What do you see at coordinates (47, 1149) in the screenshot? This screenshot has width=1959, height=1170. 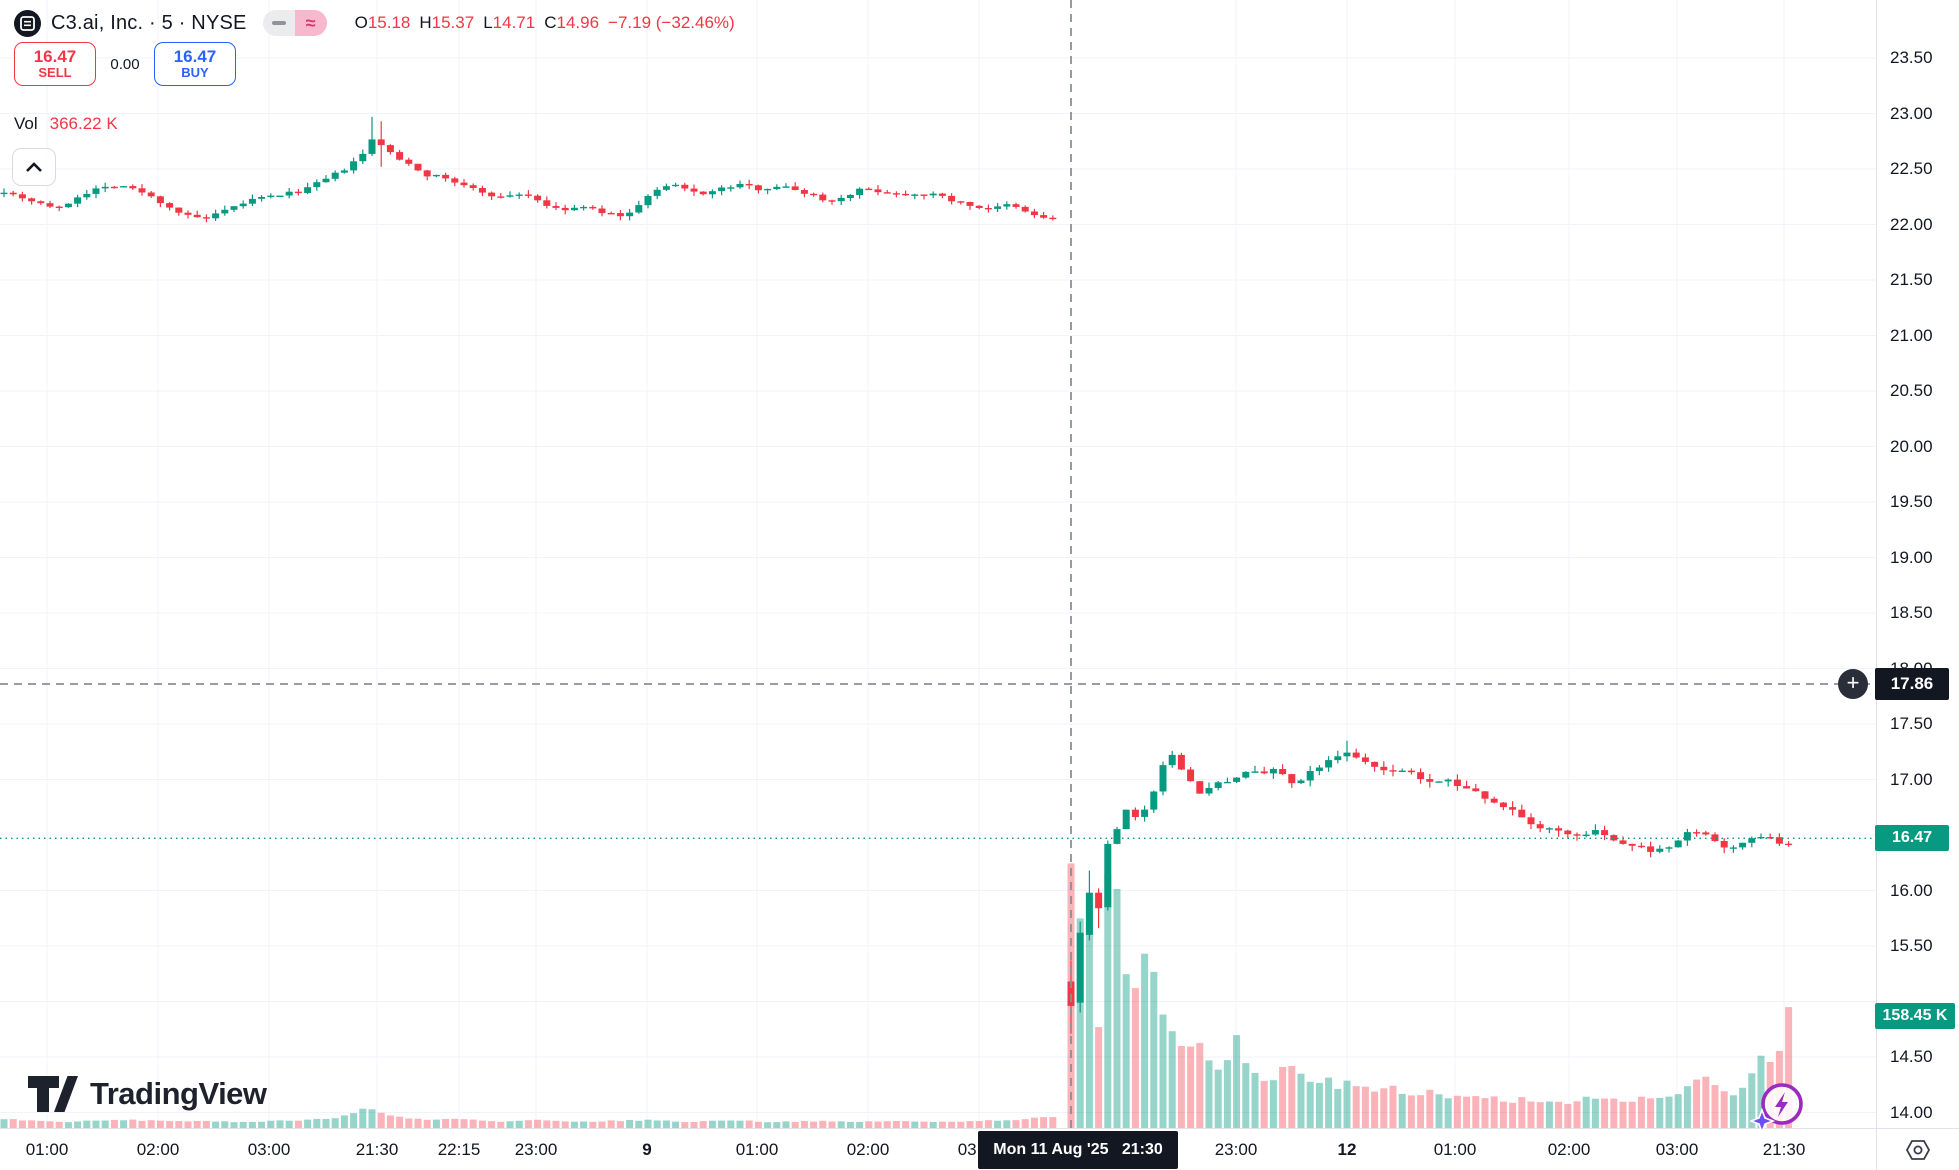 I see `time-tick-label: 01:00` at bounding box center [47, 1149].